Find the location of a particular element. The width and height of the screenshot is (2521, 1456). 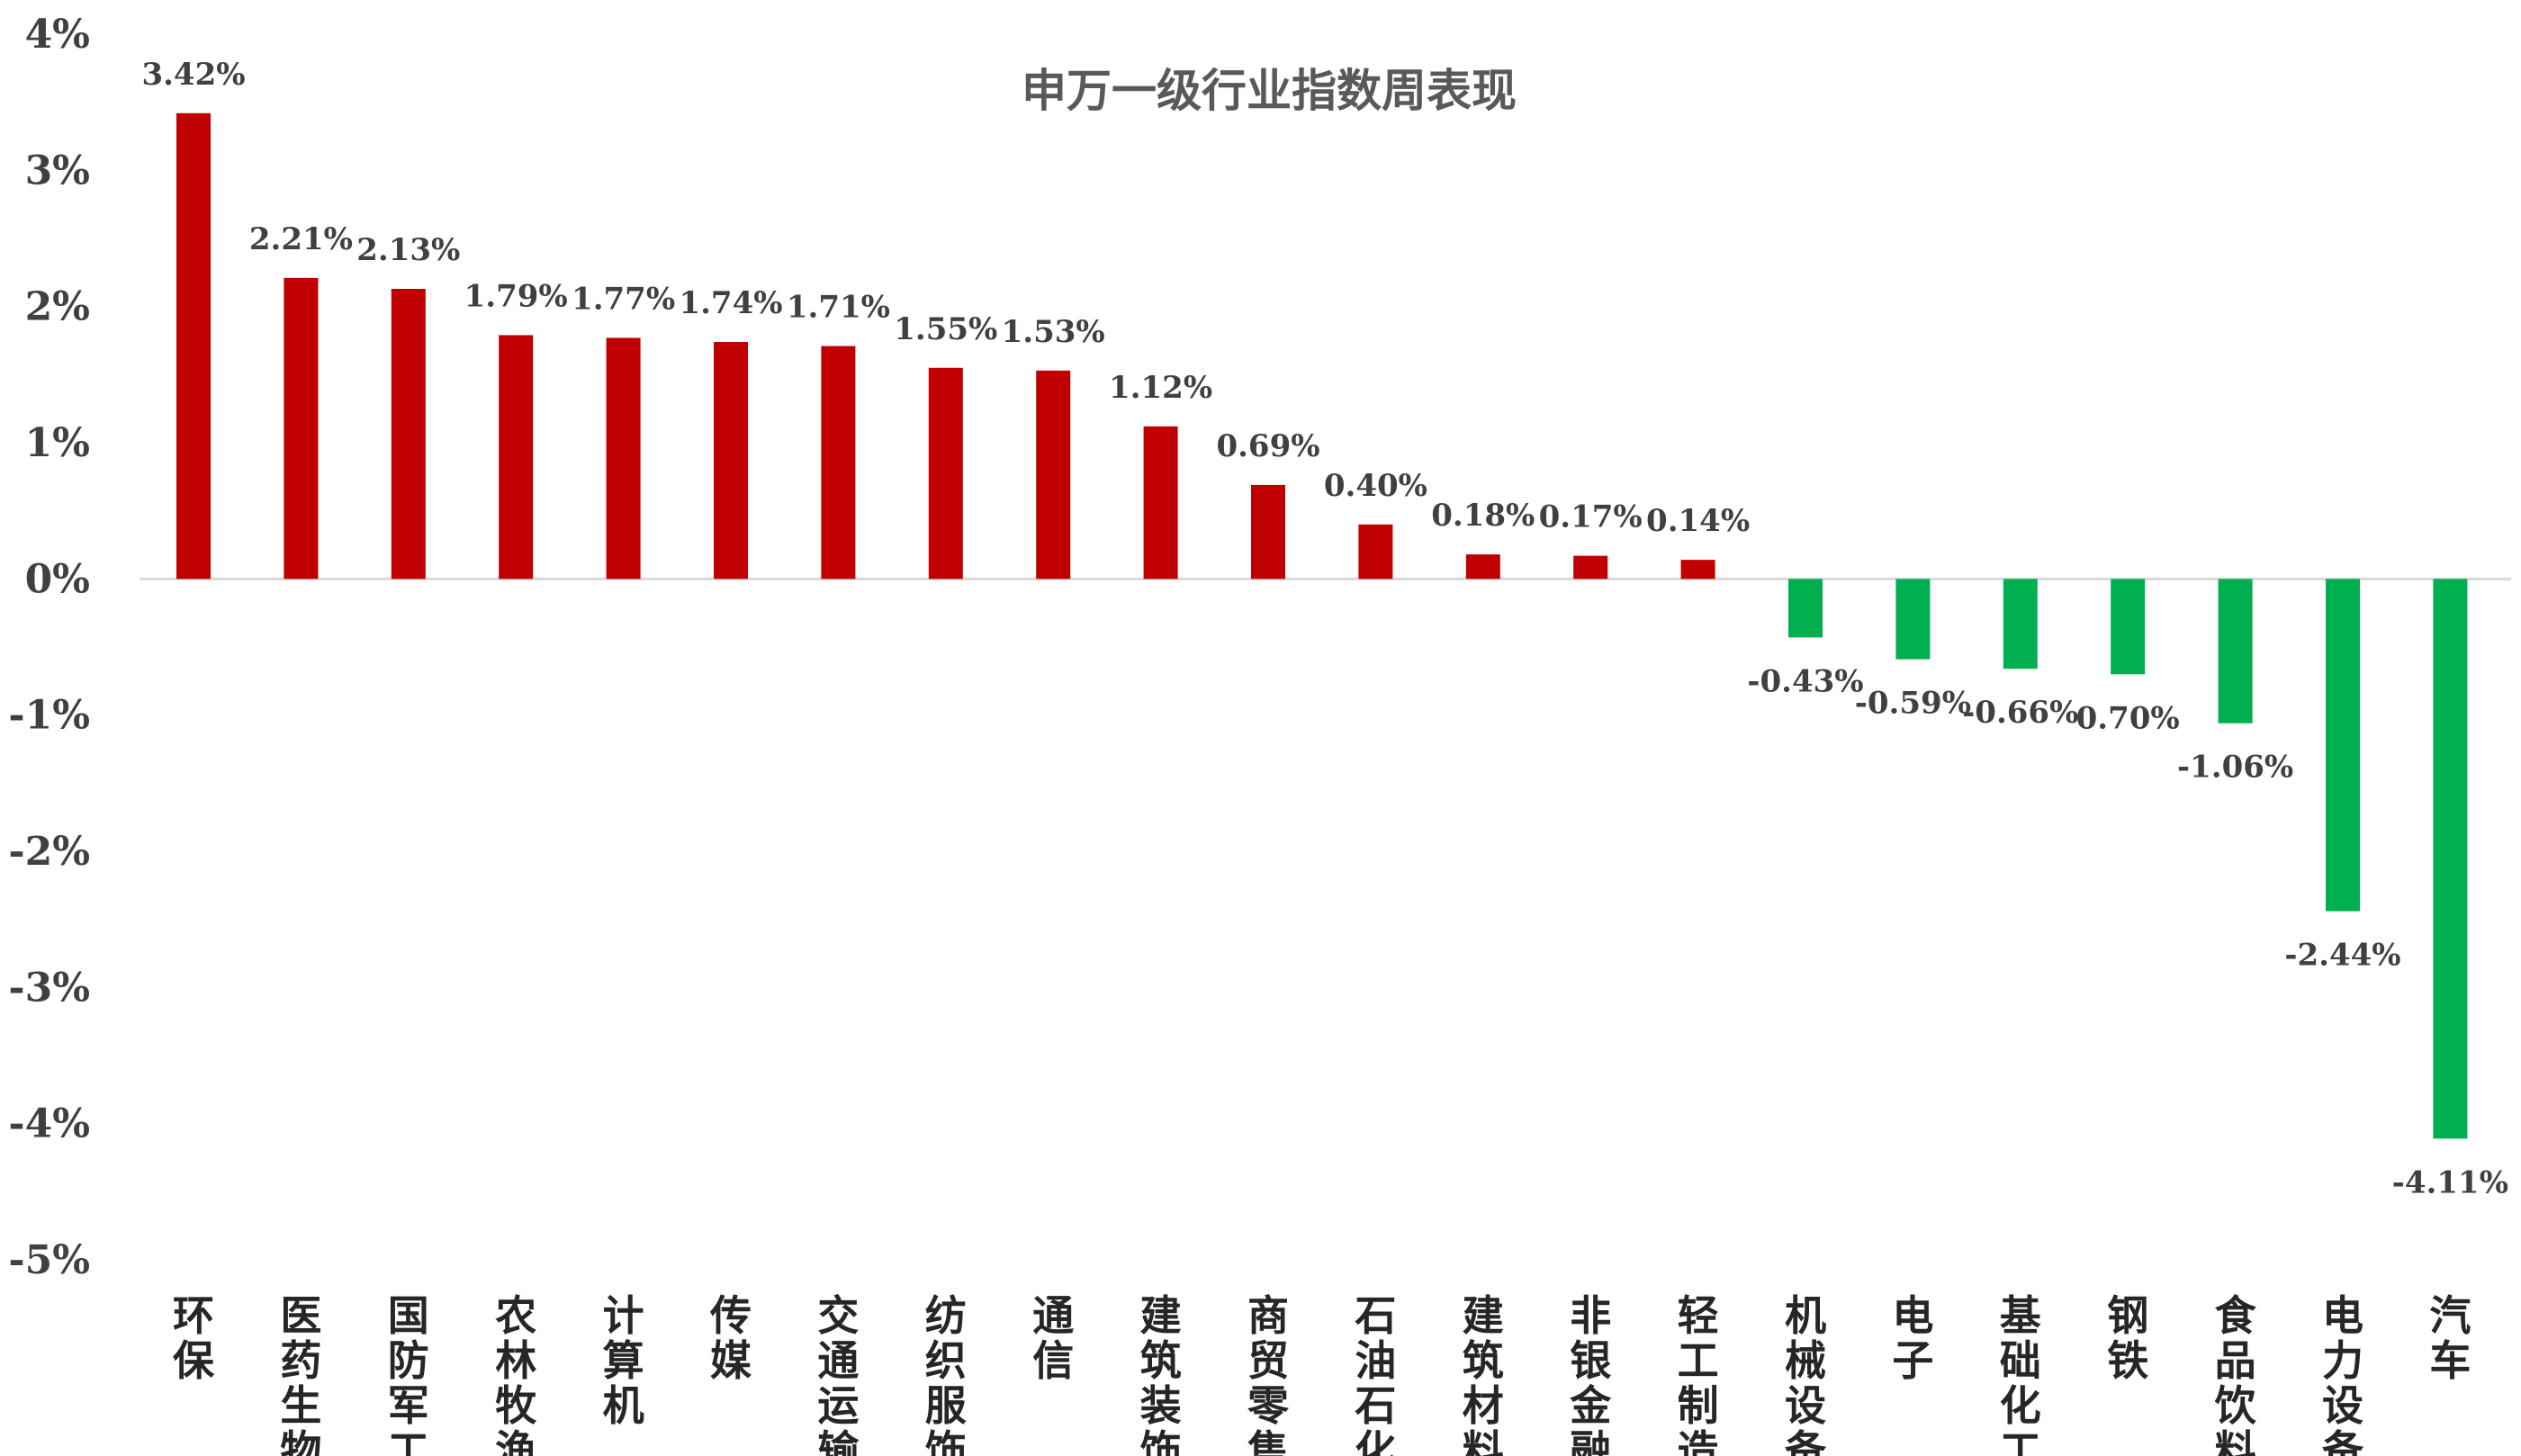

category-label: 商贸零售 is located at coordinates (1268, 1373).